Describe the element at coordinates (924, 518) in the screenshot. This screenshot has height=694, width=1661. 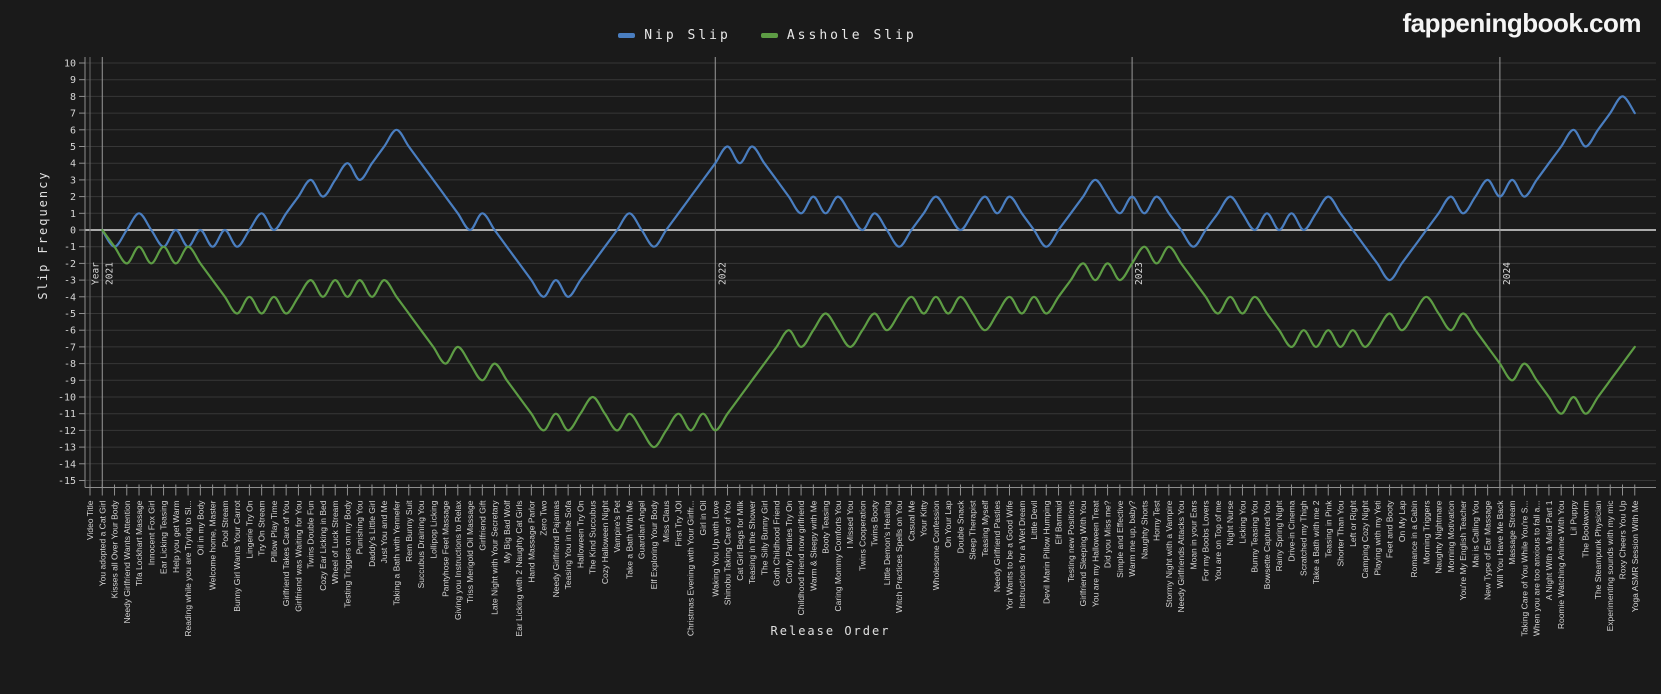
I see `x-tick-label: Your Kitty` at that location.